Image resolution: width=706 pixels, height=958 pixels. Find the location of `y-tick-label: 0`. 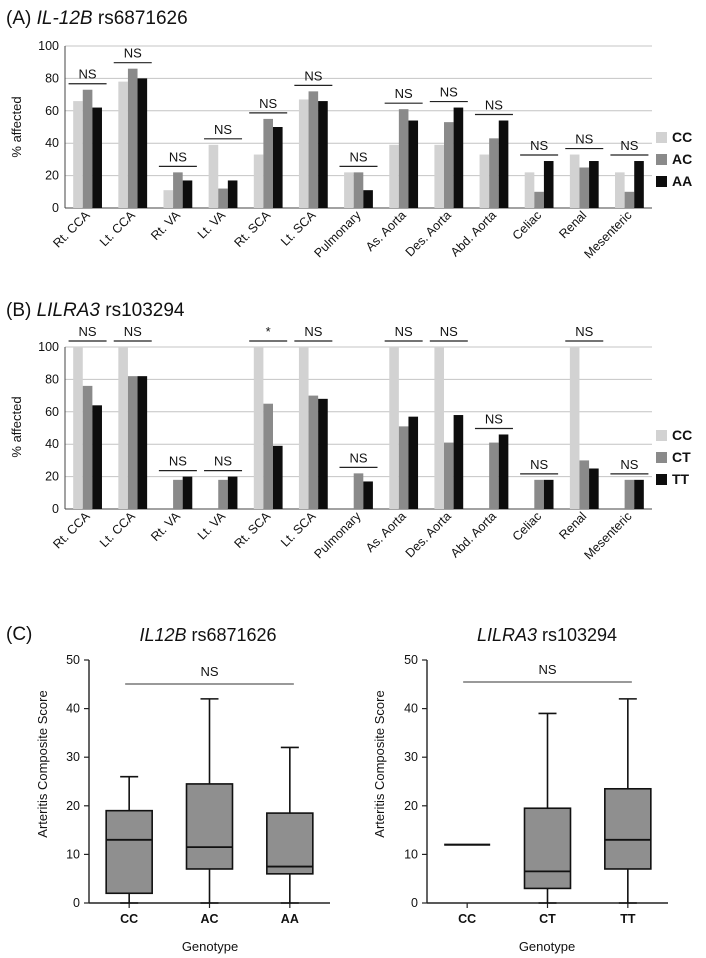

y-tick-label: 0 is located at coordinates (414, 903).